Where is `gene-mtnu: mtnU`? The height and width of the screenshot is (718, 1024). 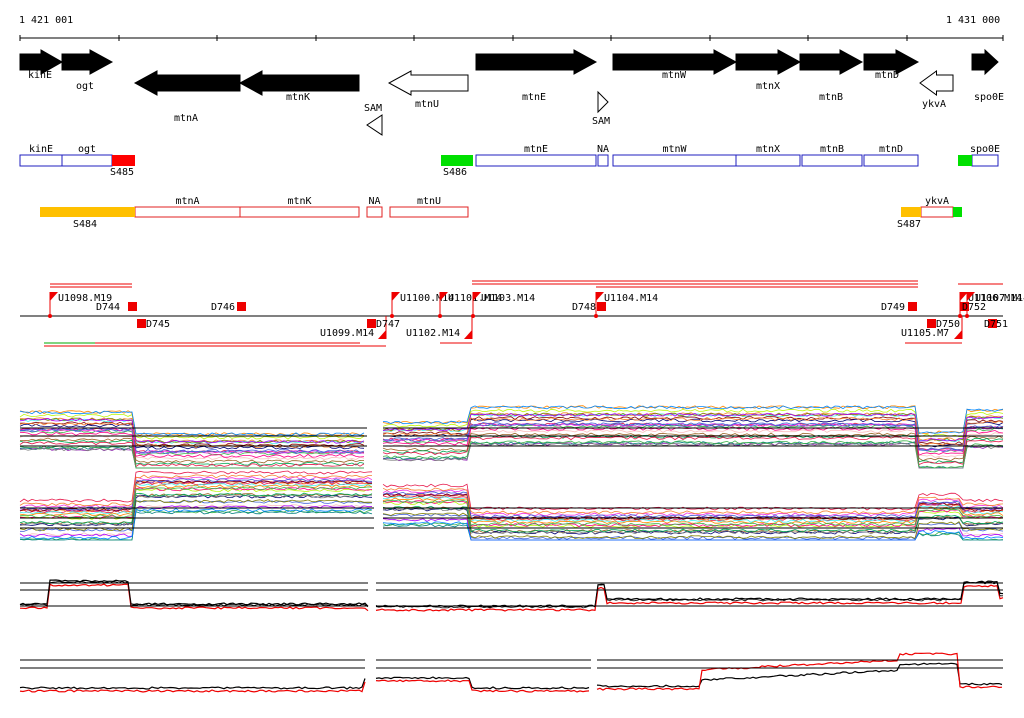
gene-mtnu: mtnU is located at coordinates (428, 90).